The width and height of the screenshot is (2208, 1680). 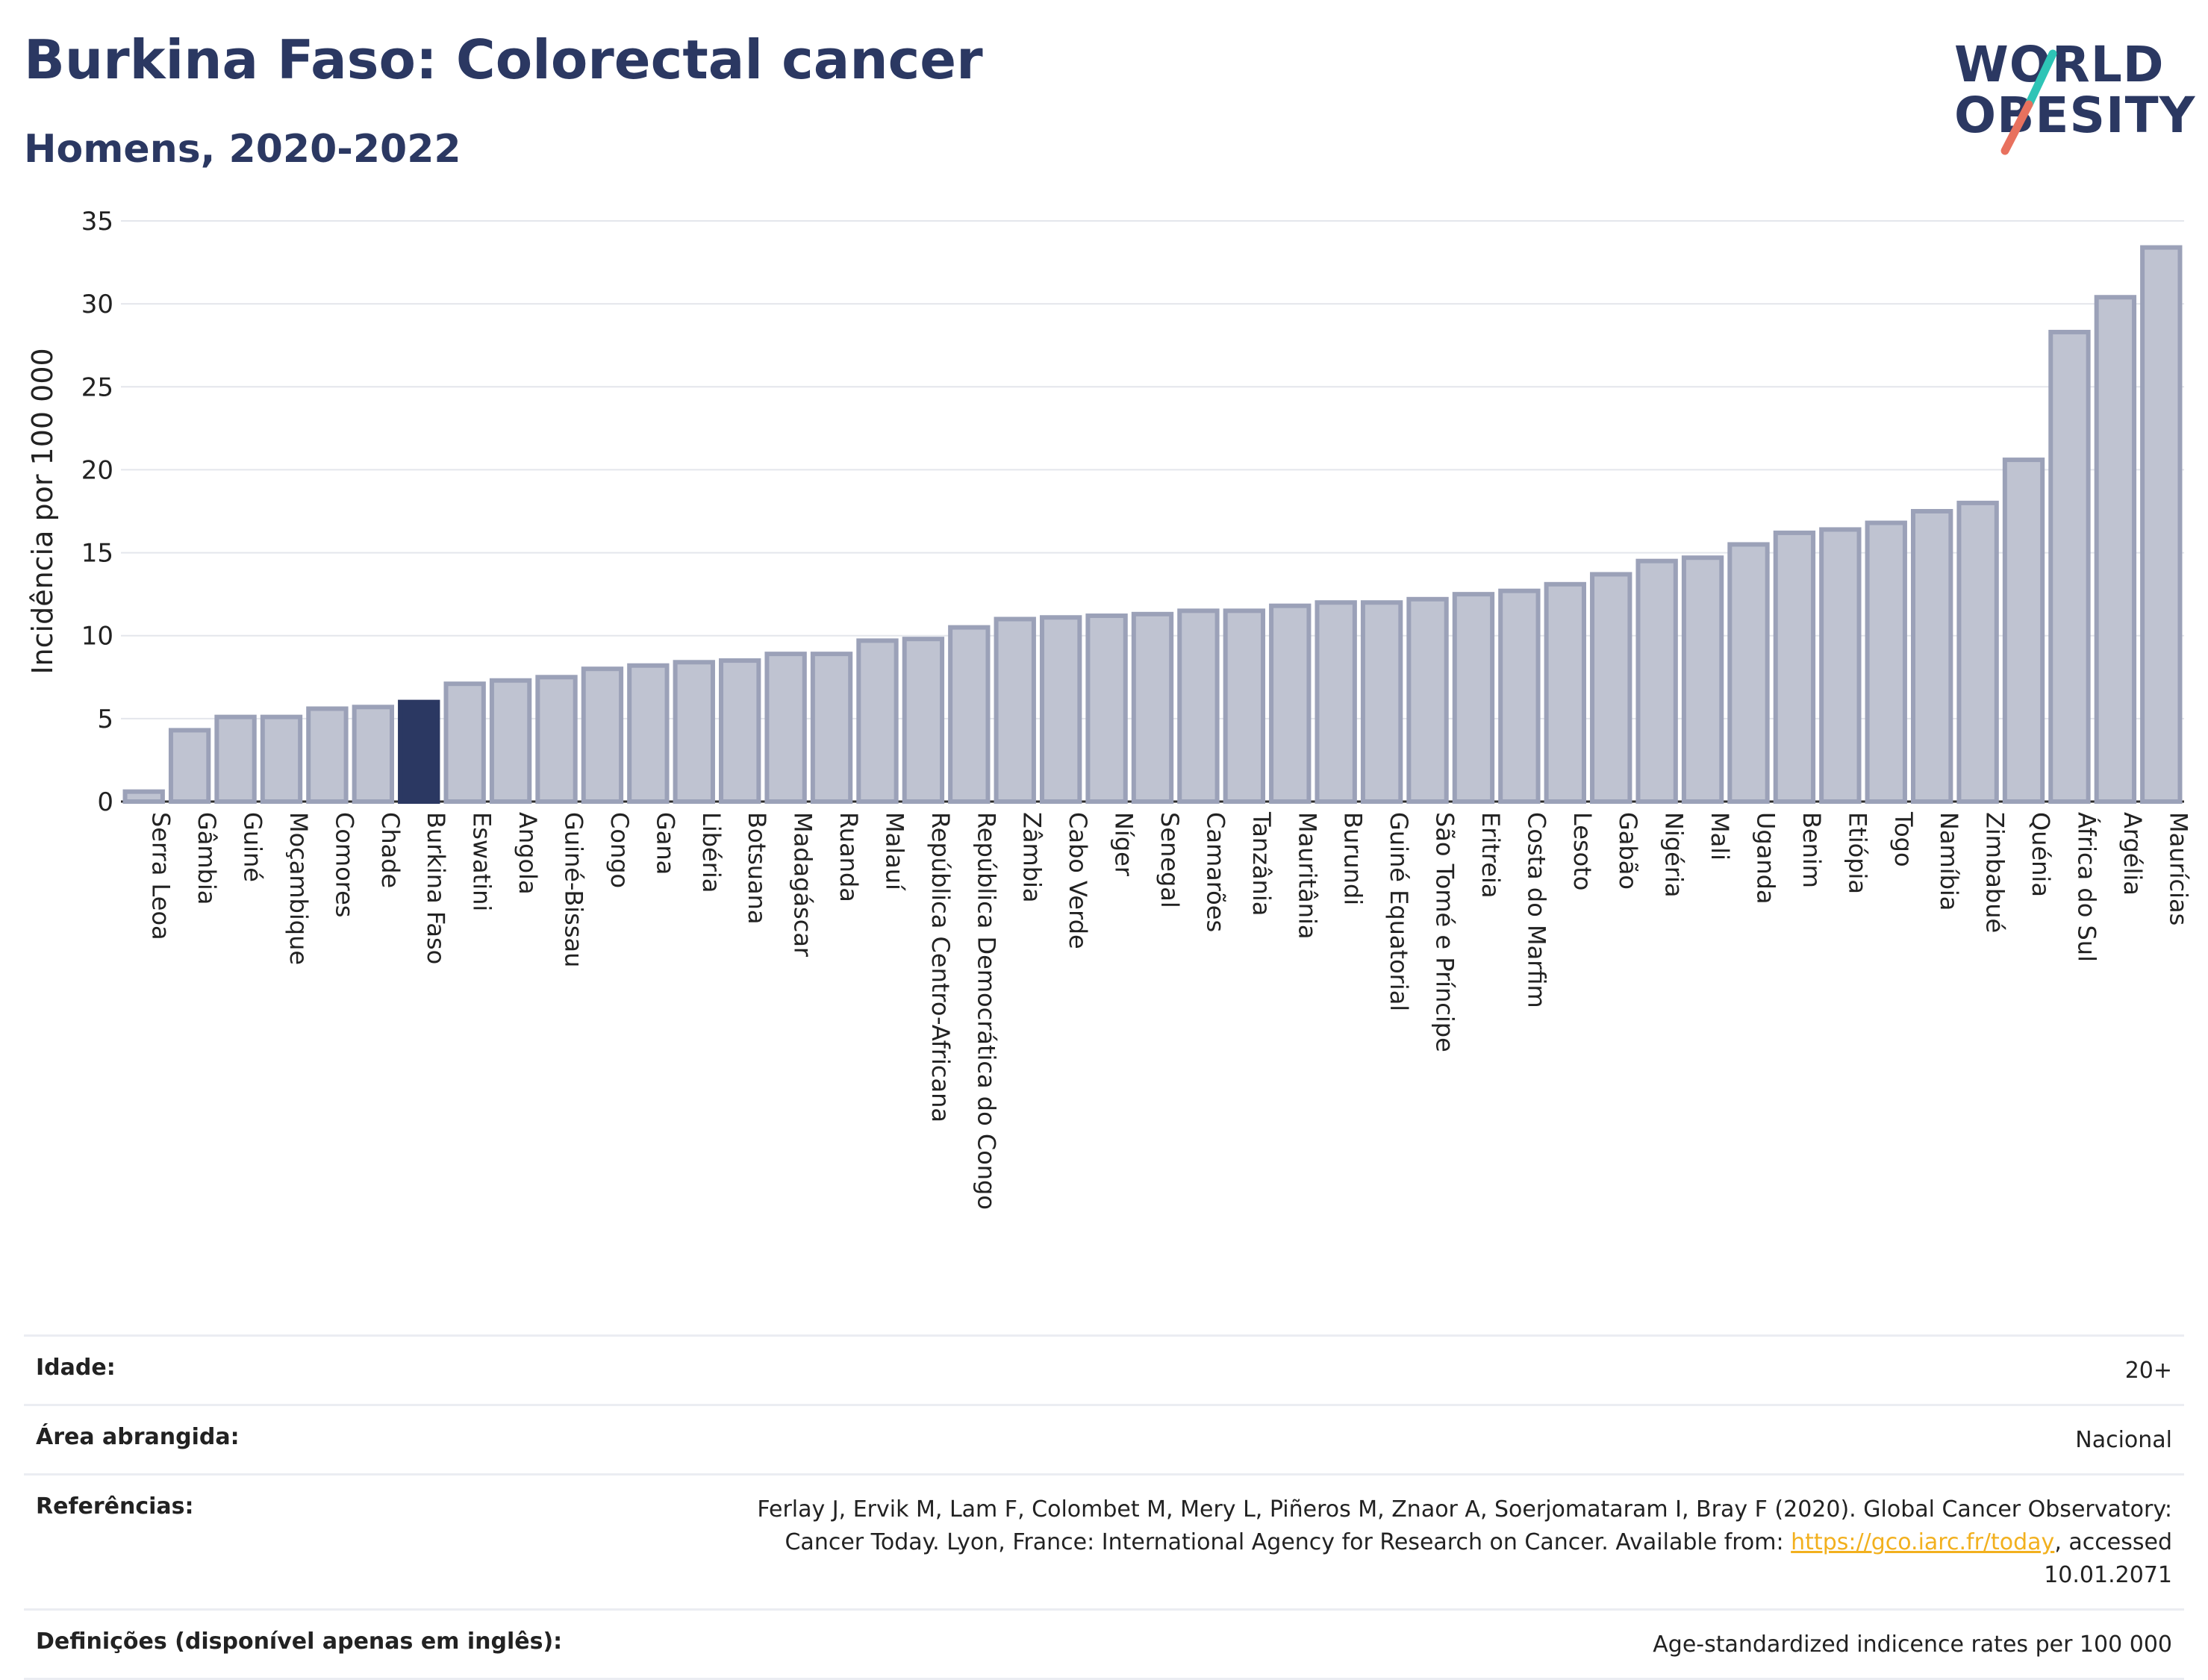 What do you see at coordinates (1674, 854) in the screenshot?
I see `x-tick-label: Nigéria` at bounding box center [1674, 854].